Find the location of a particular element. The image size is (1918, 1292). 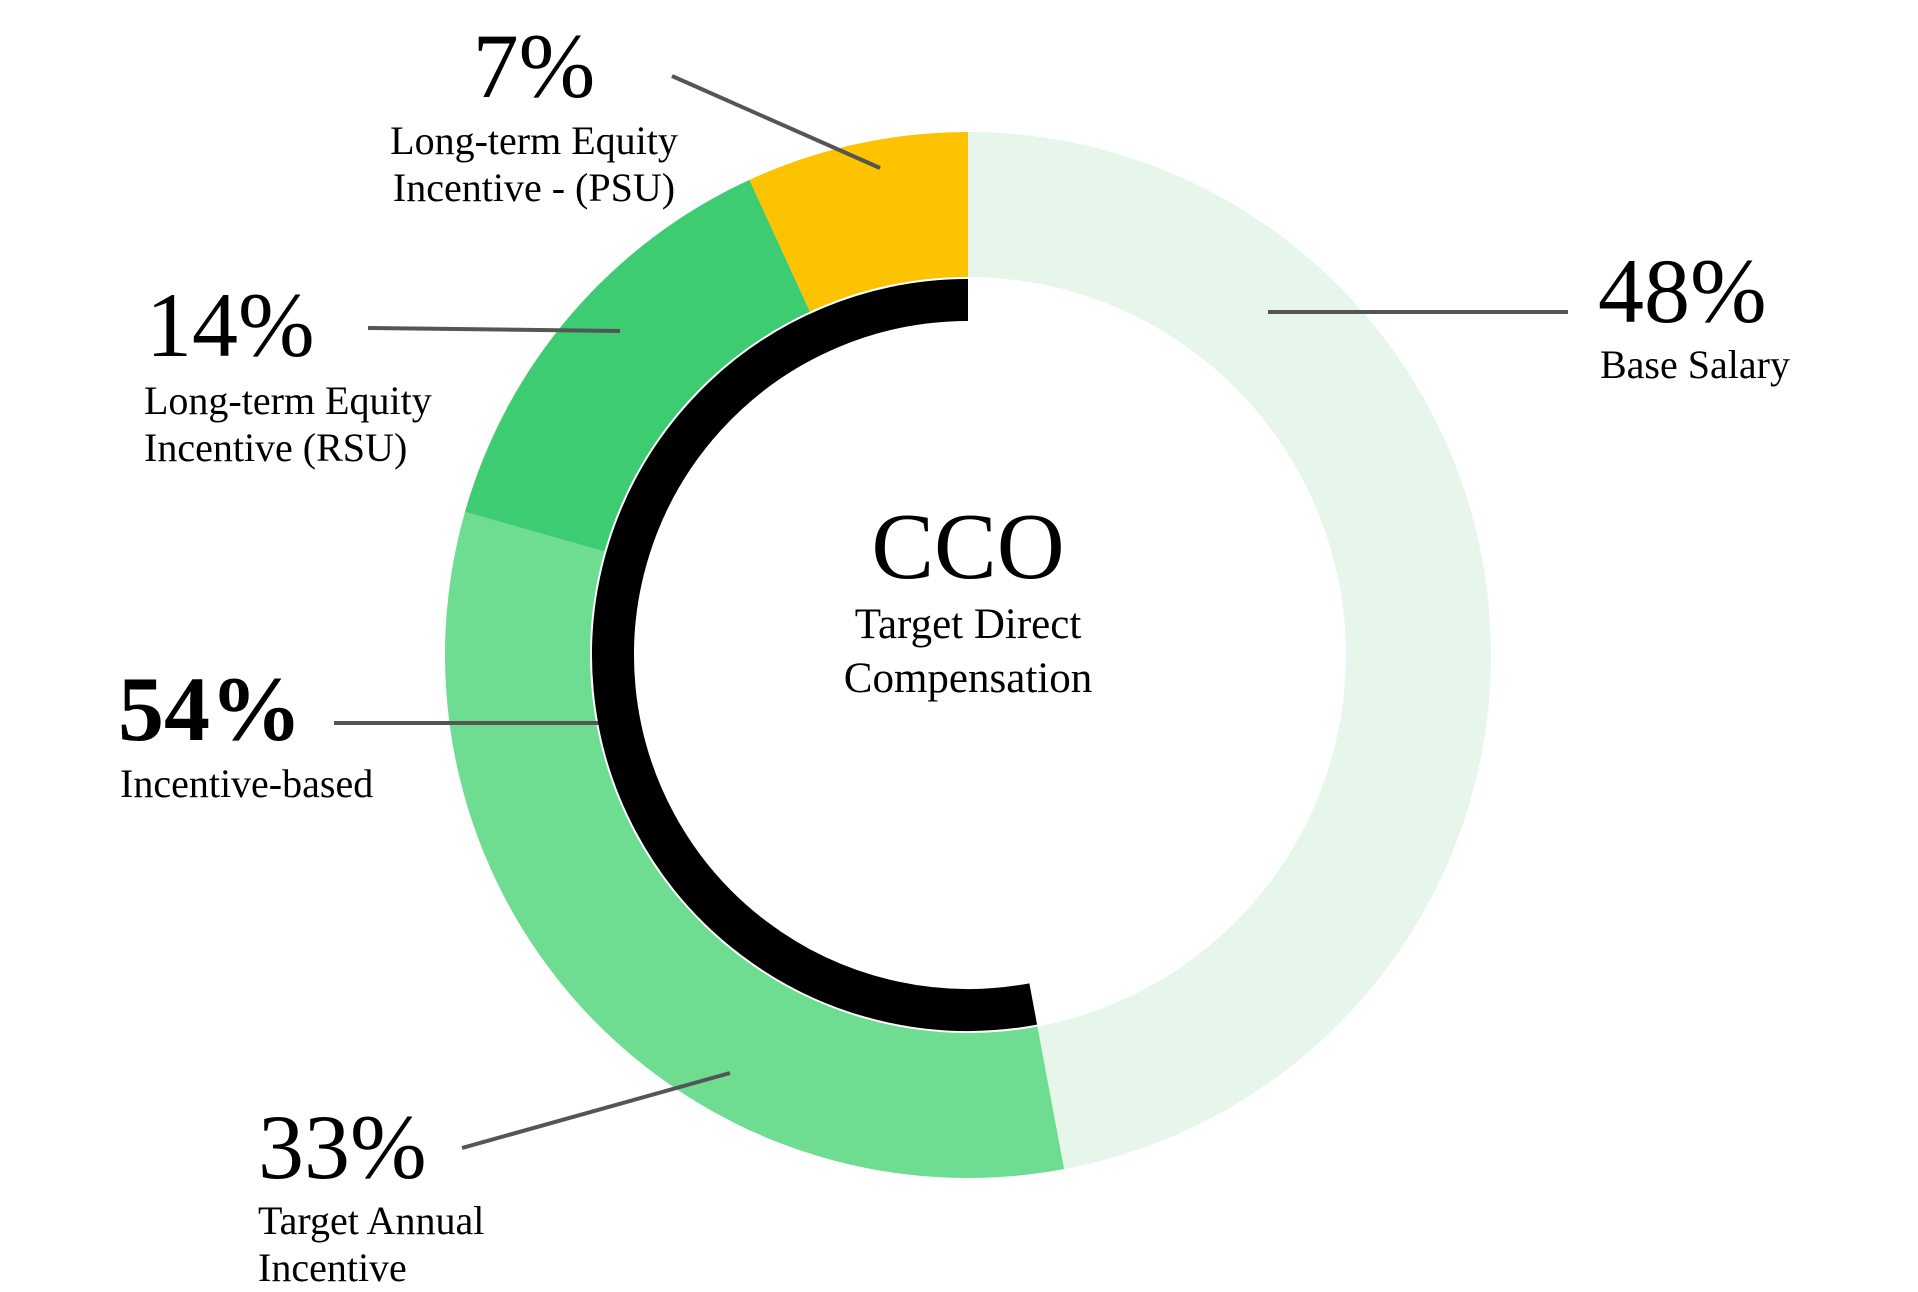

target-annual-incentive-label-line-1: Target Annual is located at coordinates (371, 1220).